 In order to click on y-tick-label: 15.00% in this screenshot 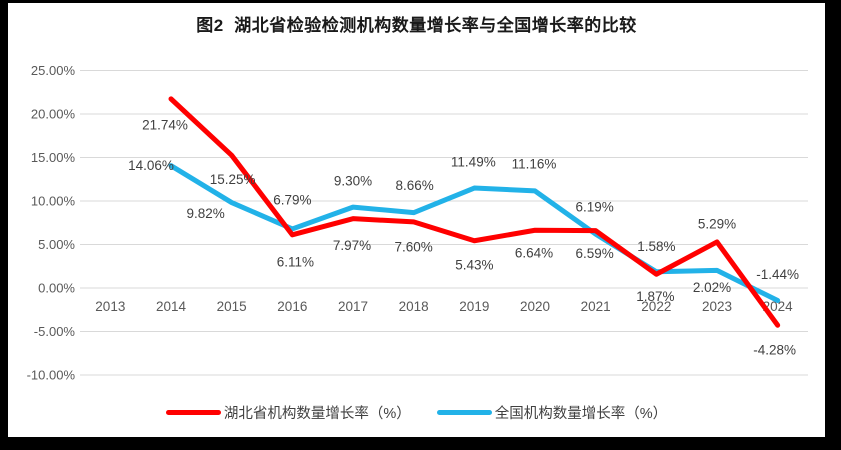, I will do `click(53, 157)`.